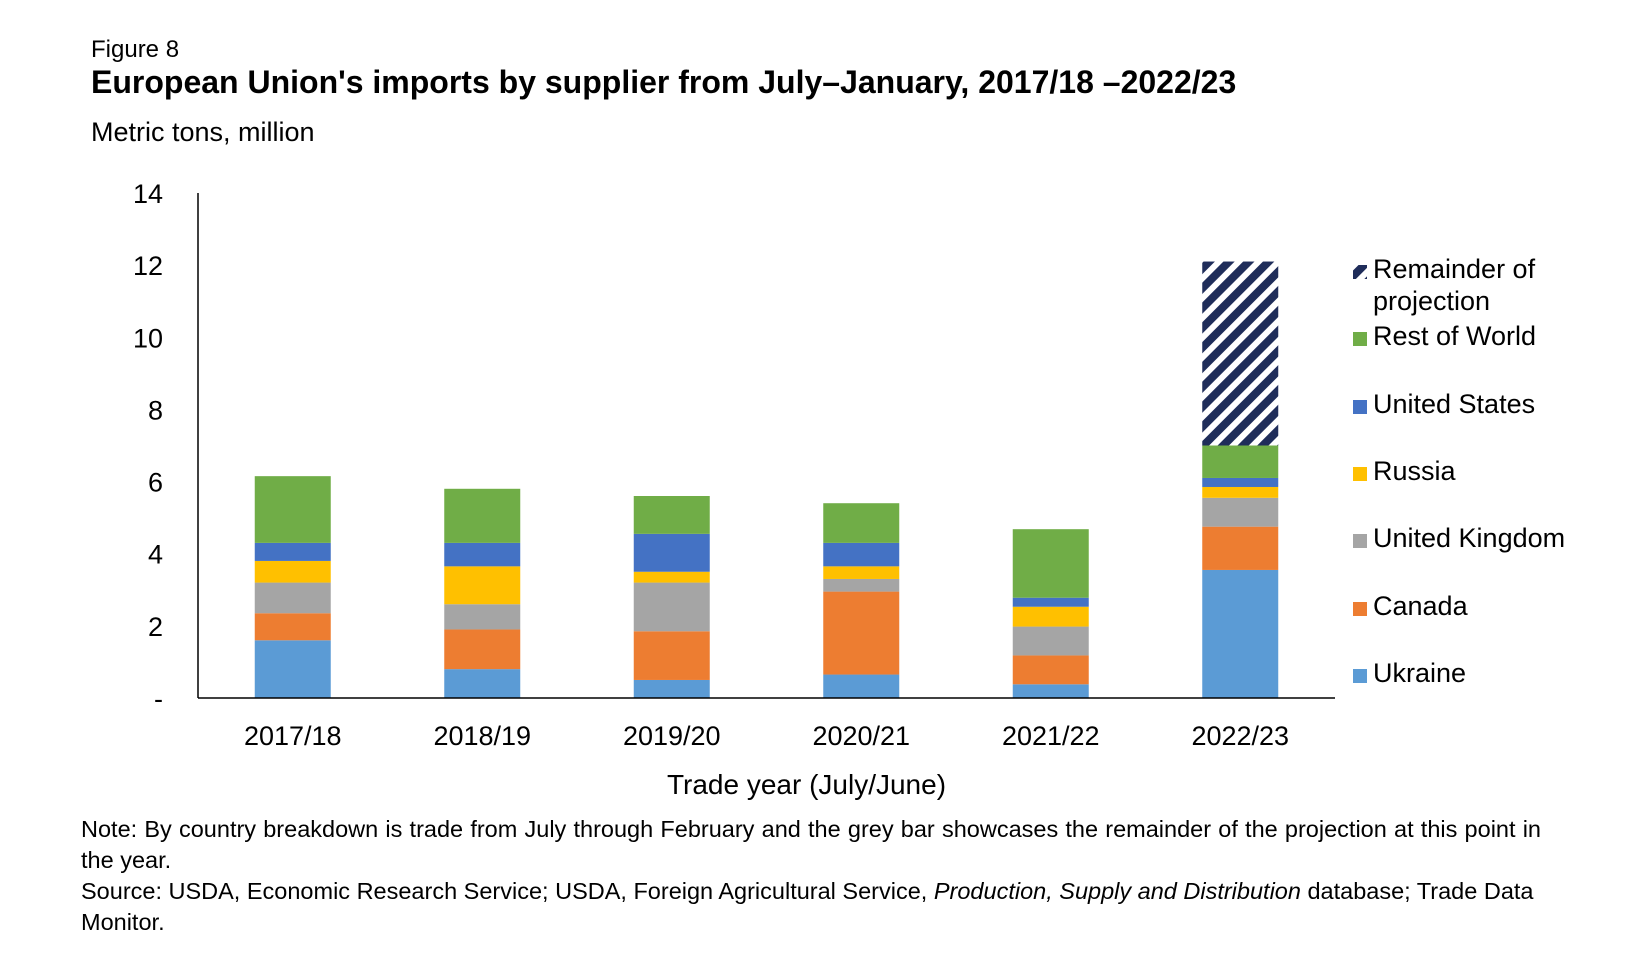  Describe the element at coordinates (166, 446) in the screenshot. I see `y-axis: - 2 4 6 8 10 12 14` at that location.